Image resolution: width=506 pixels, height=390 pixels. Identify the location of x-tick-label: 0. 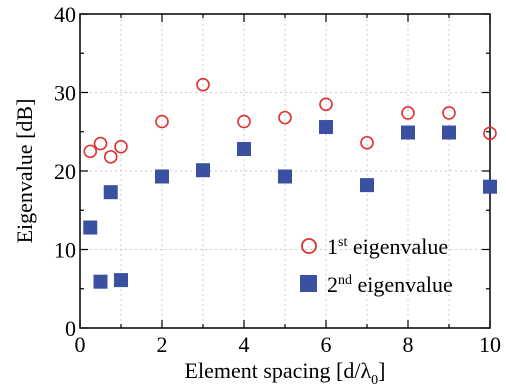
(80, 344).